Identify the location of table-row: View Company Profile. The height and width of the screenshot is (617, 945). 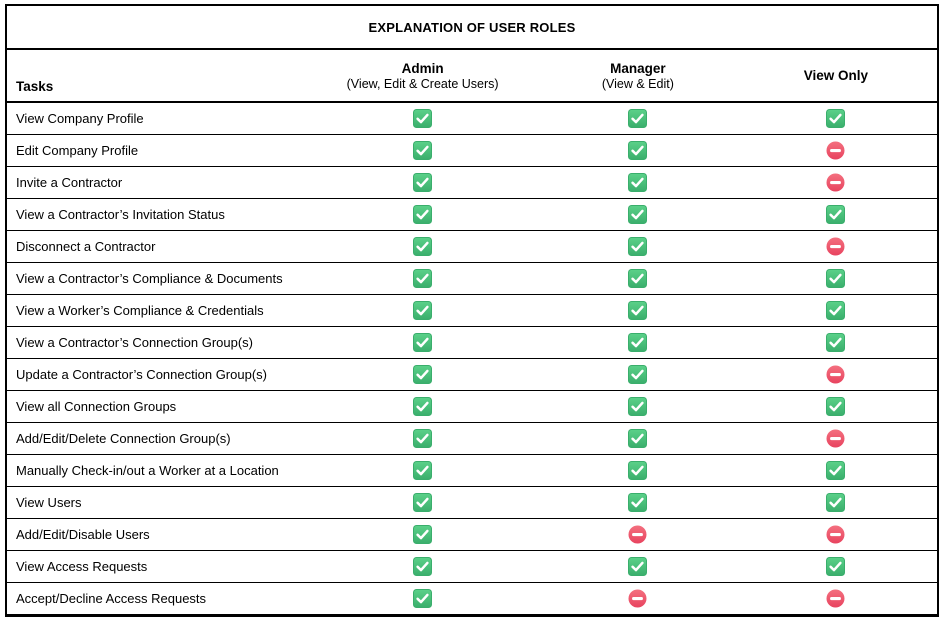
(472, 118).